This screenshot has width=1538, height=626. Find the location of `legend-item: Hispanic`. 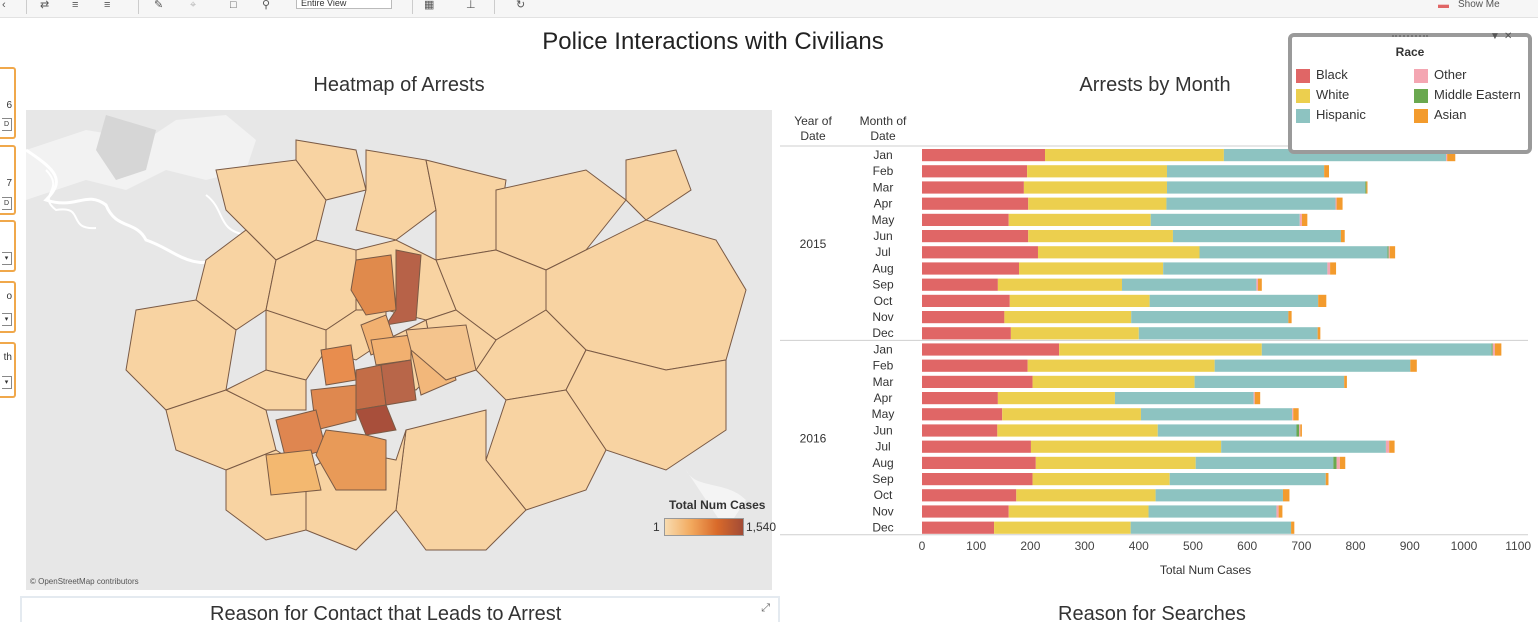

legend-item: Hispanic is located at coordinates (1331, 115).